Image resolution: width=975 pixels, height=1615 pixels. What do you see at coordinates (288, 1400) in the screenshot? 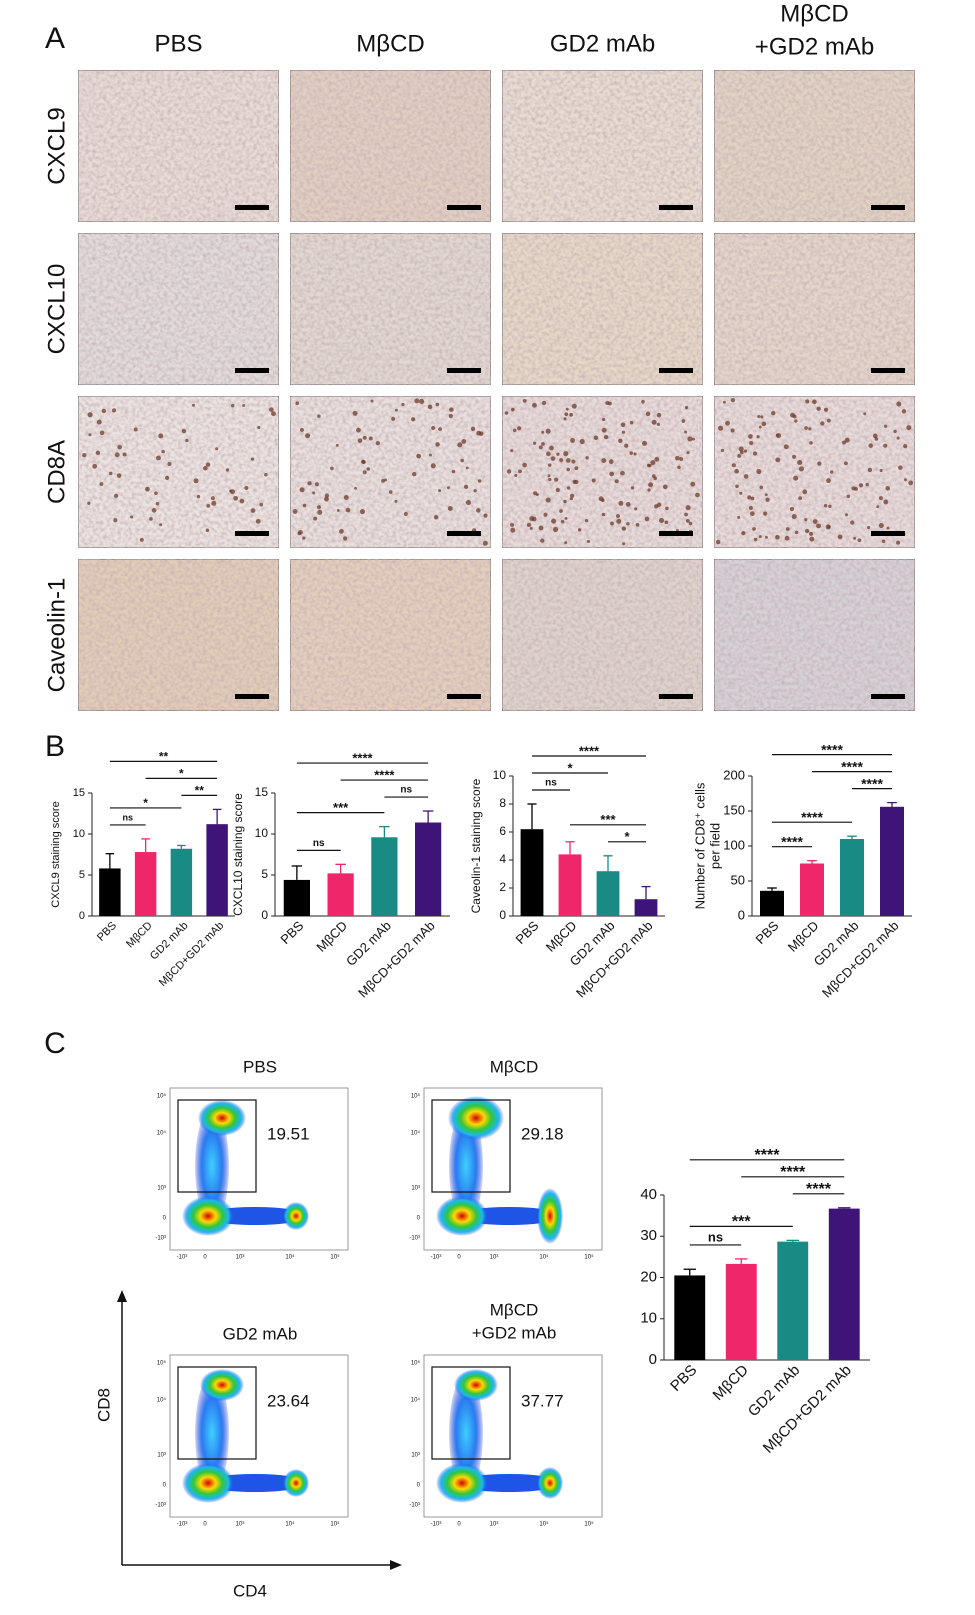
I see `gate-percentage: 23.64` at bounding box center [288, 1400].